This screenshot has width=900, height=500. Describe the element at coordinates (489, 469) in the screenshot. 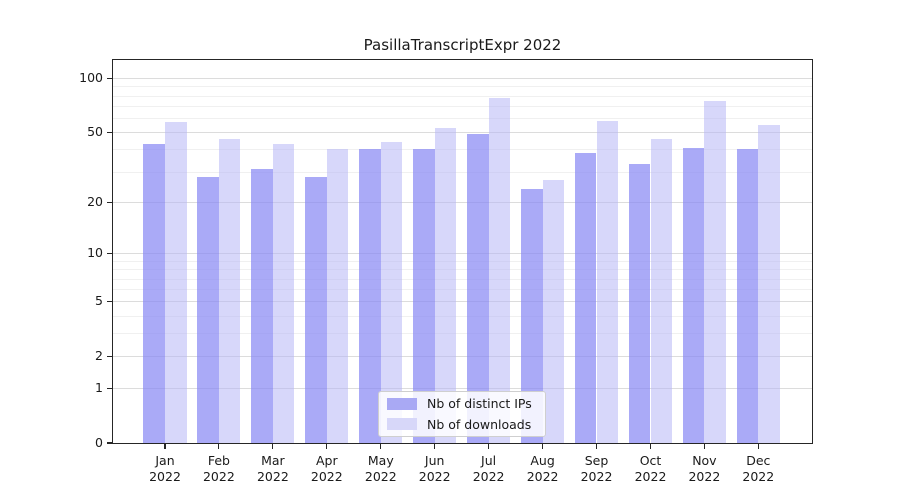

I see `x-tick-label-jul-2022: Jul 2022` at that location.